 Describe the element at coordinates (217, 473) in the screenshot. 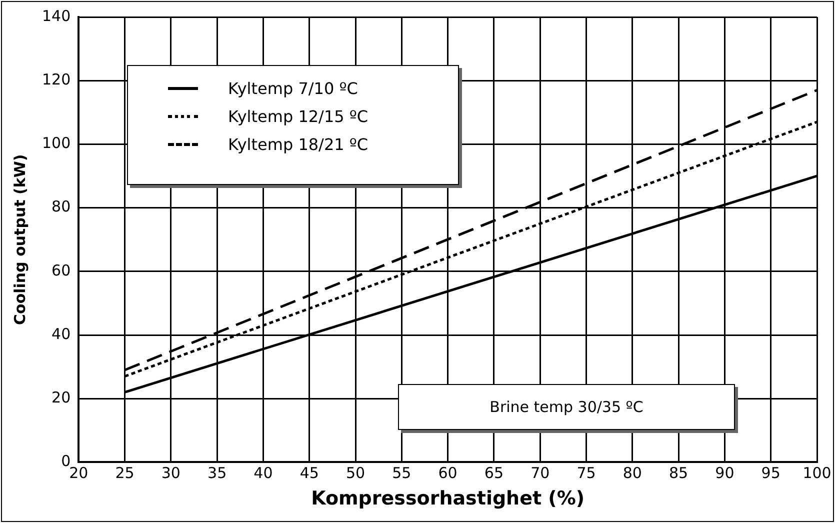

I see `x-tick-label: 35` at that location.